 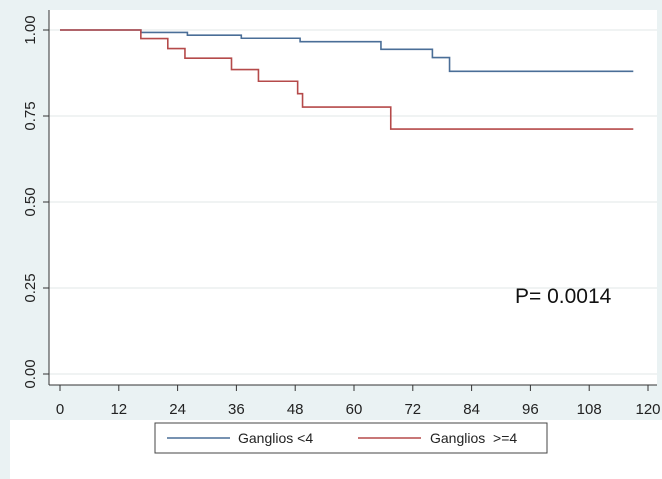 What do you see at coordinates (30, 373) in the screenshot?
I see `y-tick-label-0: 0.00` at bounding box center [30, 373].